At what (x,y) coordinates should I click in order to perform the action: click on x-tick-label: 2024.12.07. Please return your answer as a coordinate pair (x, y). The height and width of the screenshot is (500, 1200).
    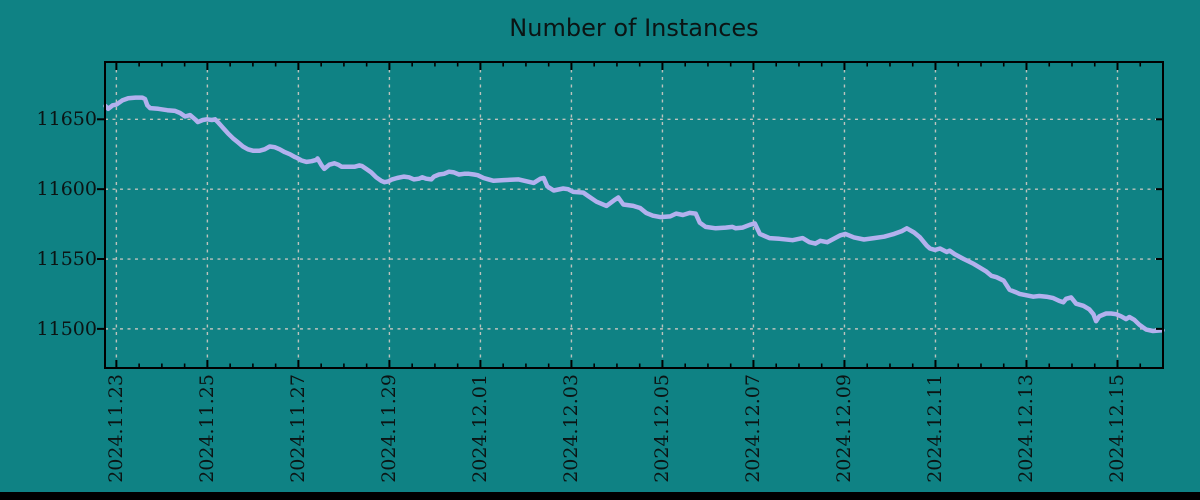
    Looking at the image, I should click on (753, 428).